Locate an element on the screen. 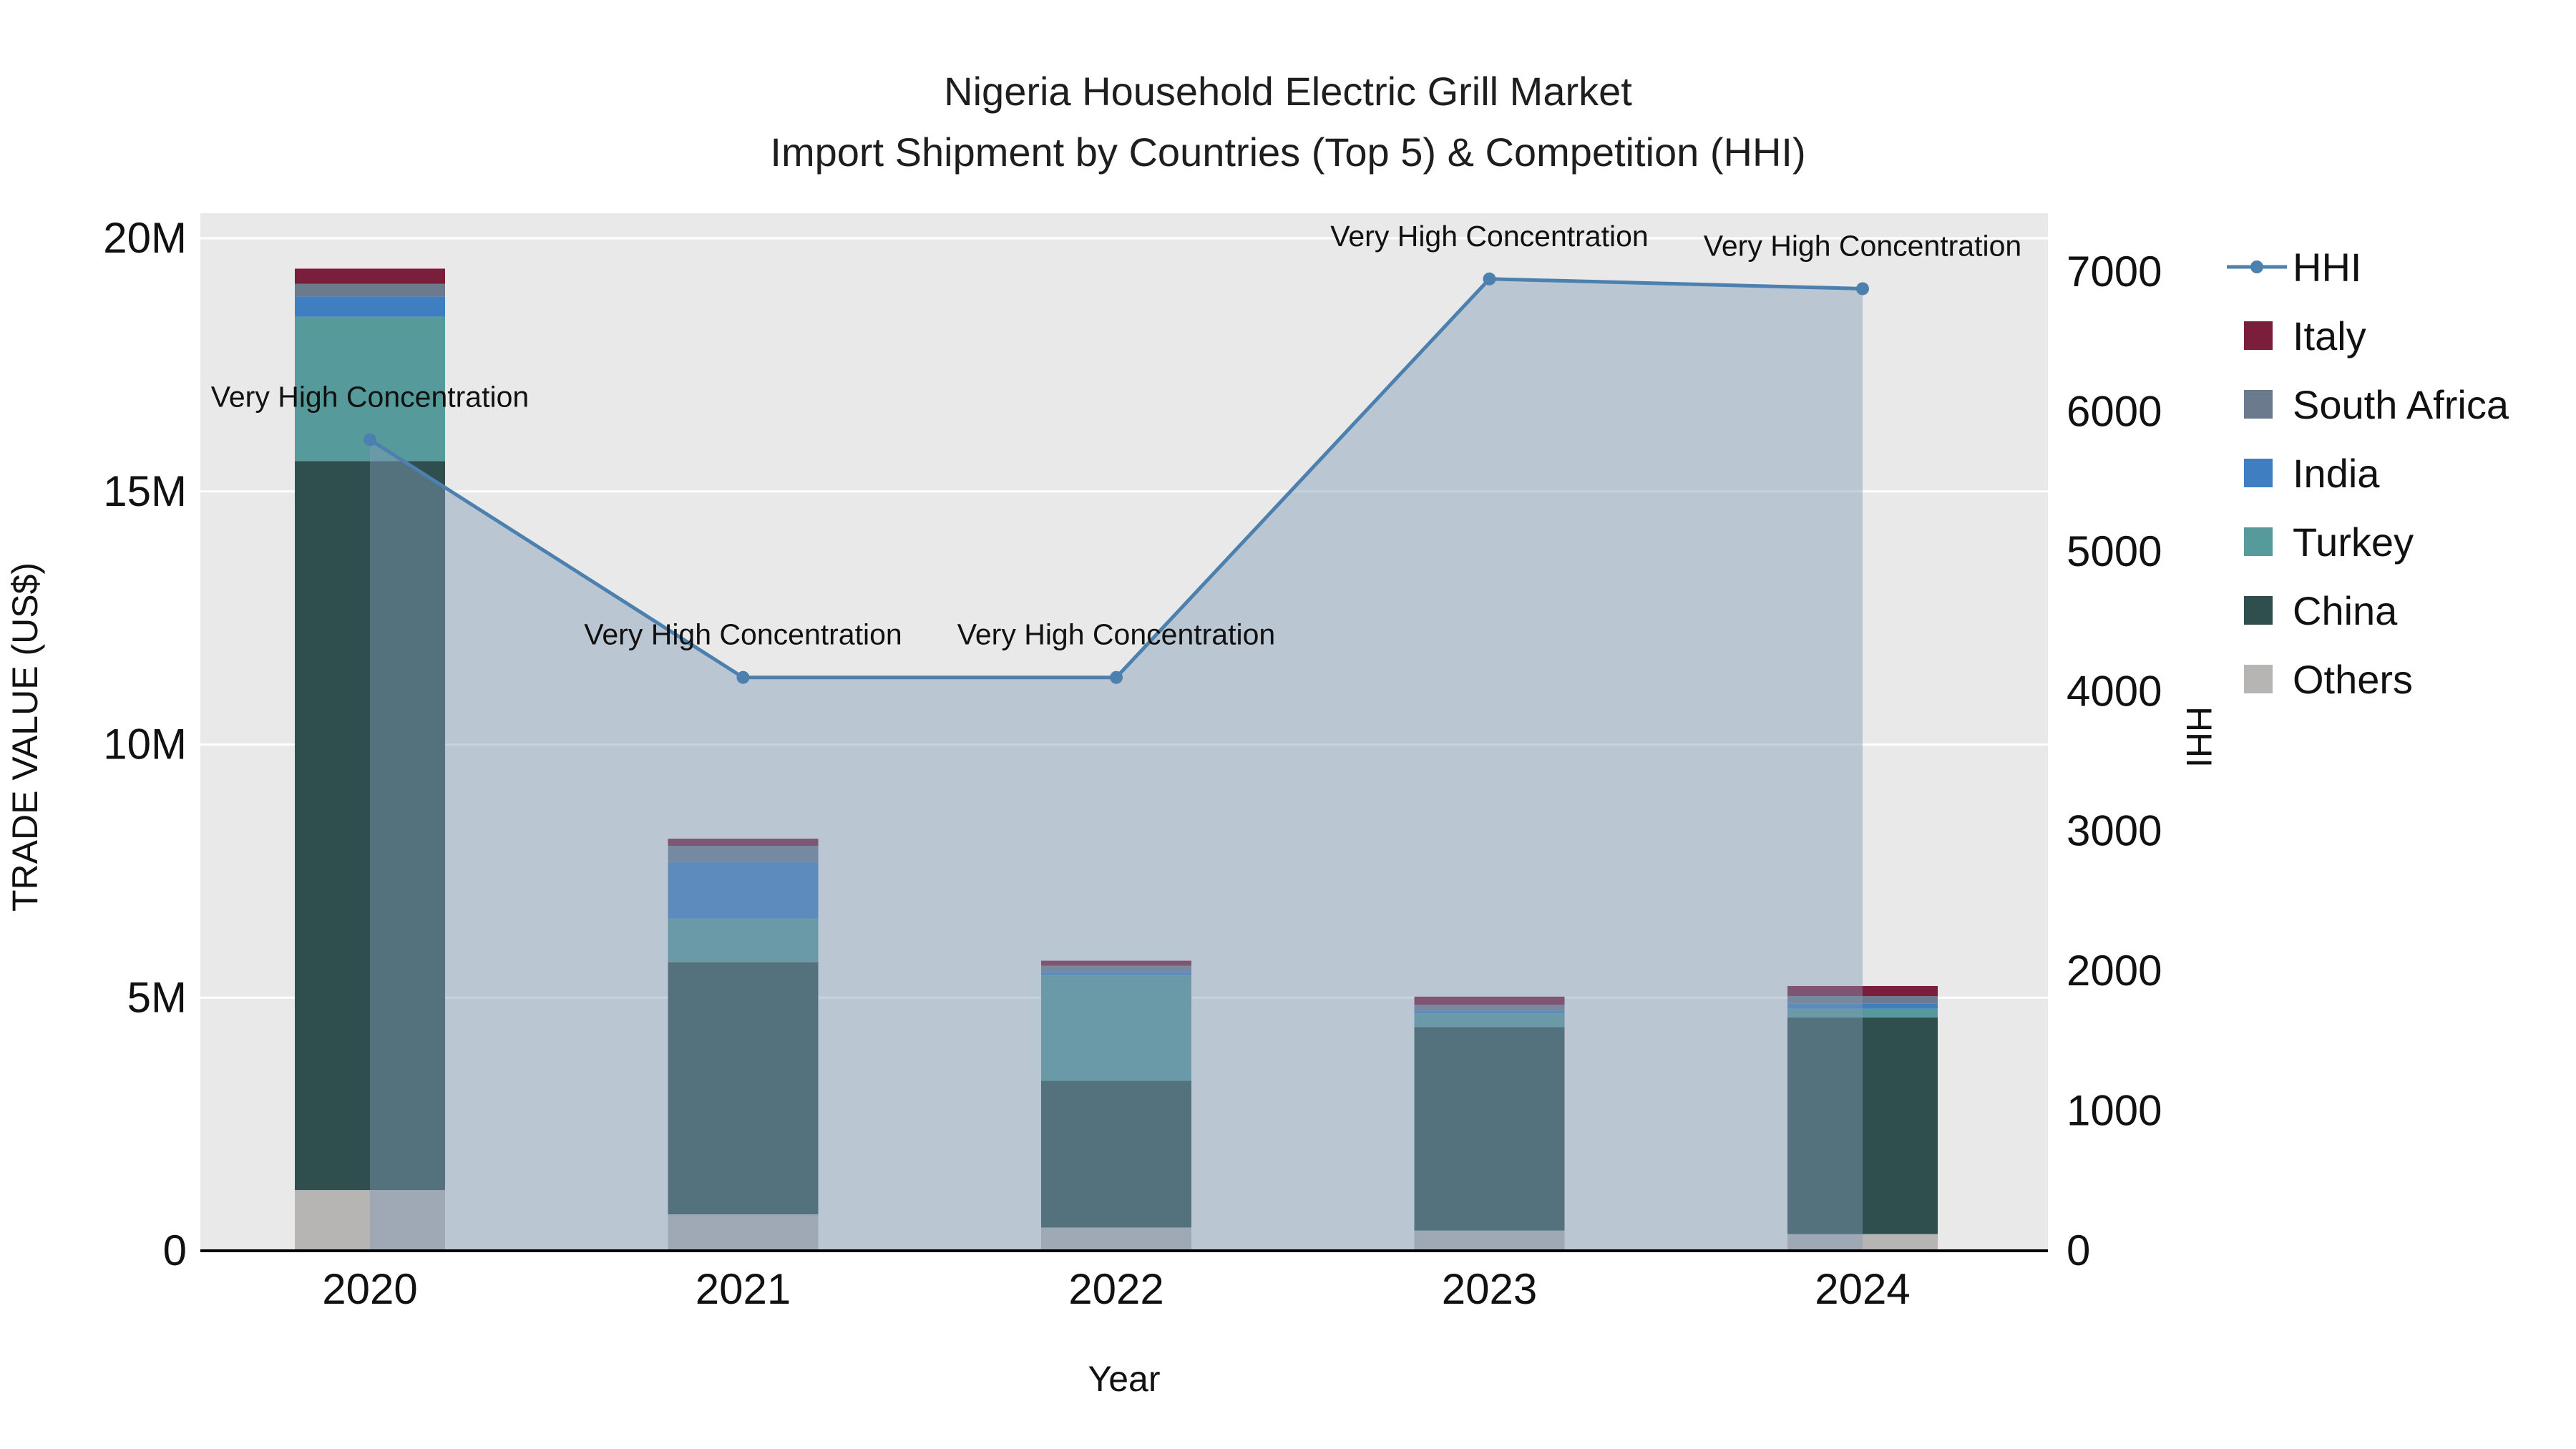  bar-segment-turkey-2021 is located at coordinates (743, 940).